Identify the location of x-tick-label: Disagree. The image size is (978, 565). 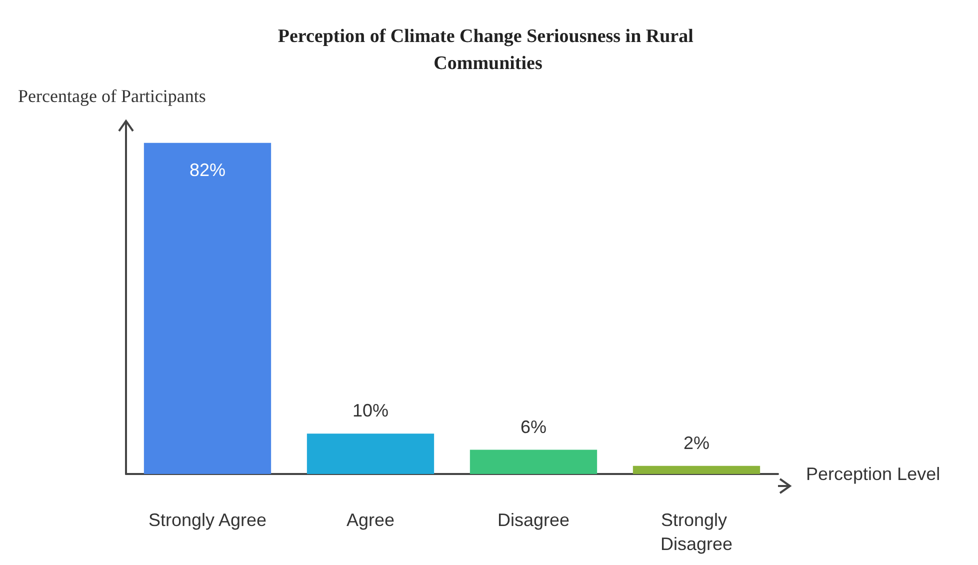
(533, 520).